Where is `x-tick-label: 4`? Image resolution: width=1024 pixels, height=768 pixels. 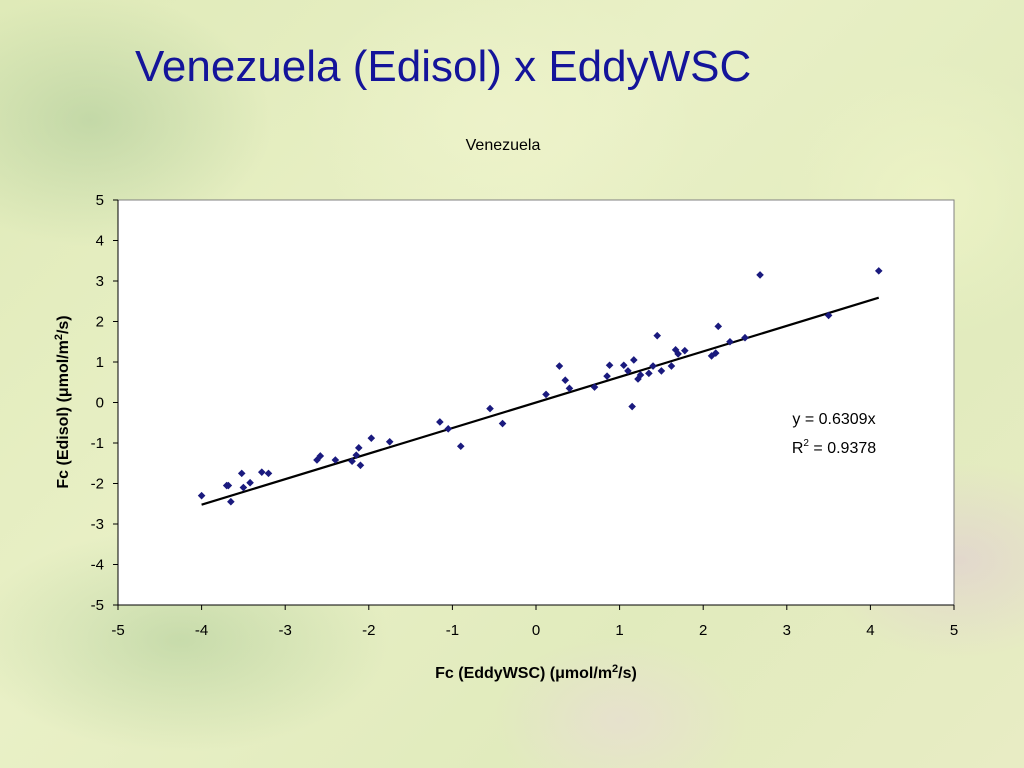
x-tick-label: 4 is located at coordinates (870, 630).